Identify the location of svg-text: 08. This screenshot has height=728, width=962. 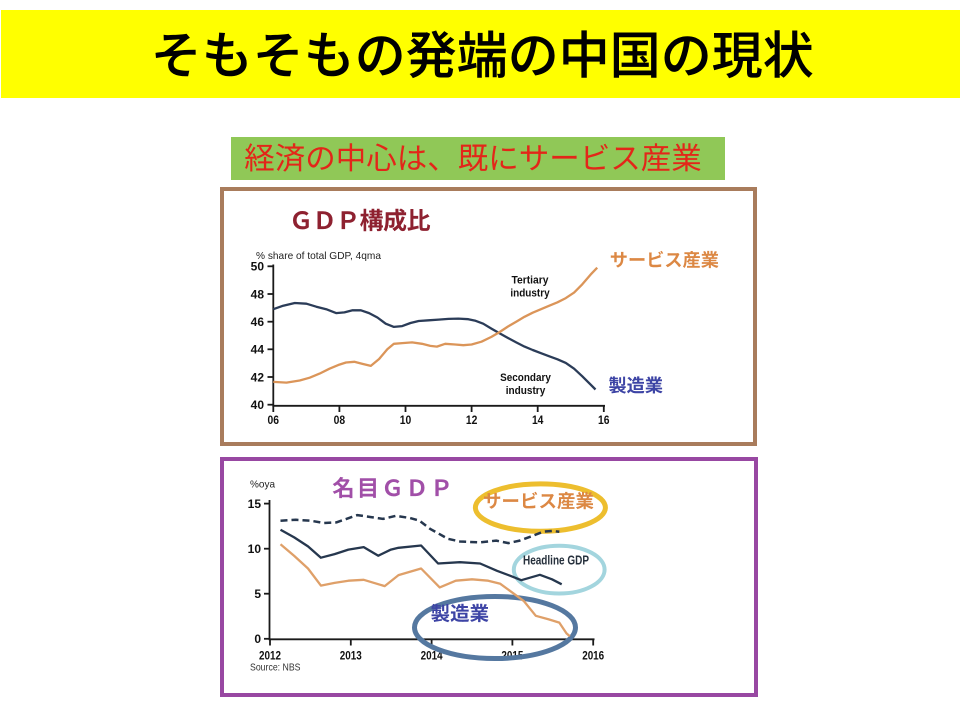
(340, 420).